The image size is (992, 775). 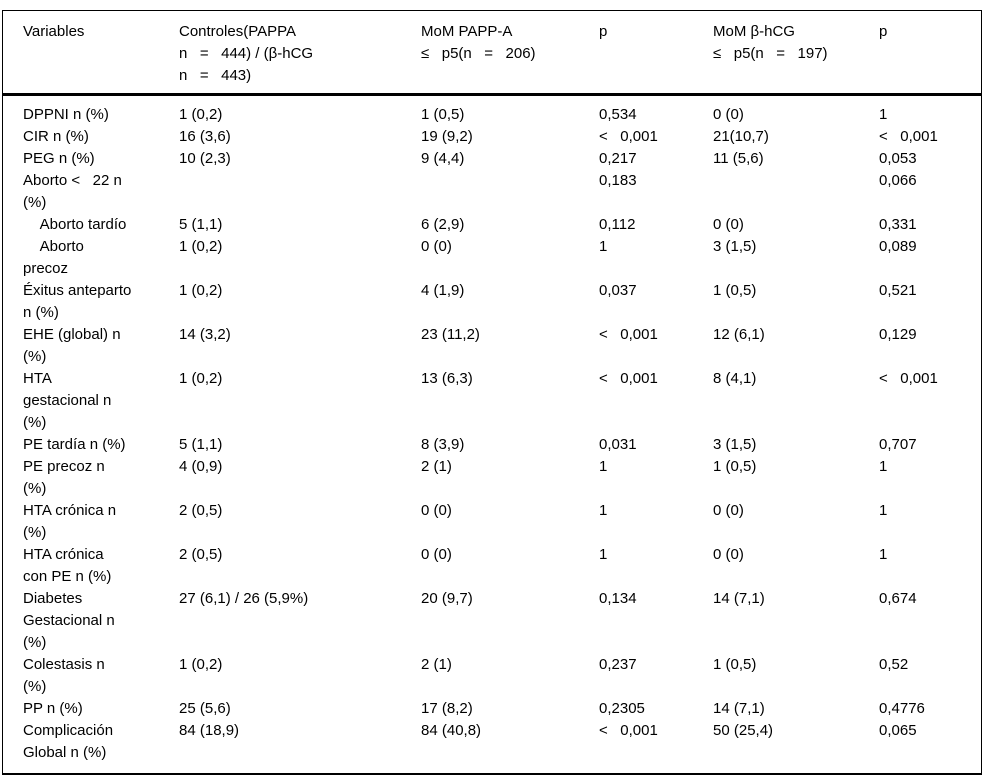 What do you see at coordinates (502, 192) in the screenshot?
I see `table-row: Aborto < 22 n (%) 0,183 0,066` at bounding box center [502, 192].